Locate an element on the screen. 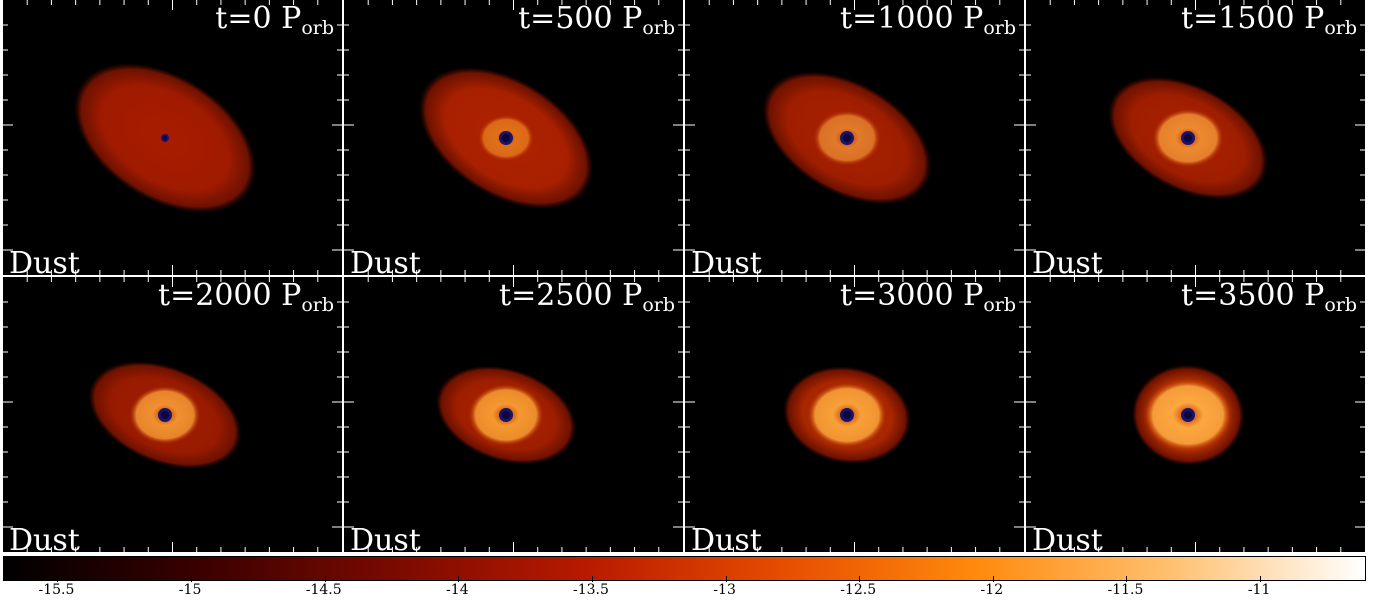 The image size is (1387, 612). snapshot-panel: t=2000 Porb Dust is located at coordinates (172, 414).